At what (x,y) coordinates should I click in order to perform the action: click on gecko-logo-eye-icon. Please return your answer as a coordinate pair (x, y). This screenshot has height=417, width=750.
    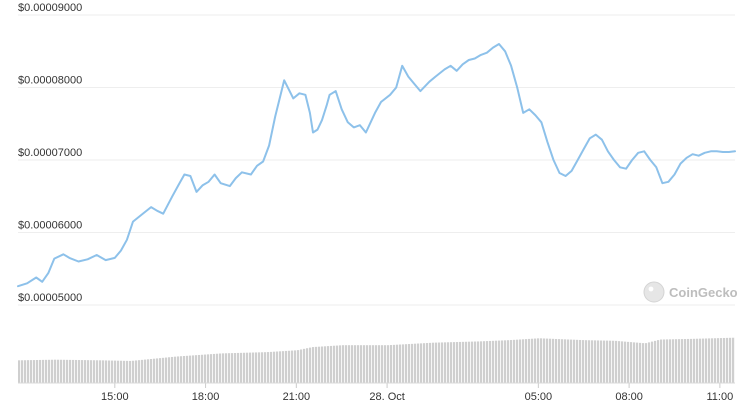
    Looking at the image, I should click on (651, 289).